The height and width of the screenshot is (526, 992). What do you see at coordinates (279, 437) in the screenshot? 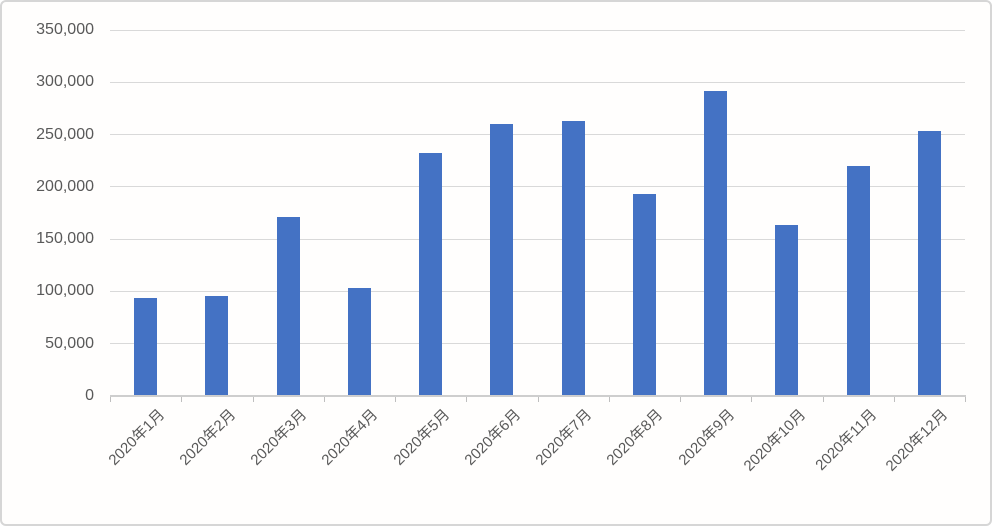
I see `x-tick-label: 2020年3月` at bounding box center [279, 437].